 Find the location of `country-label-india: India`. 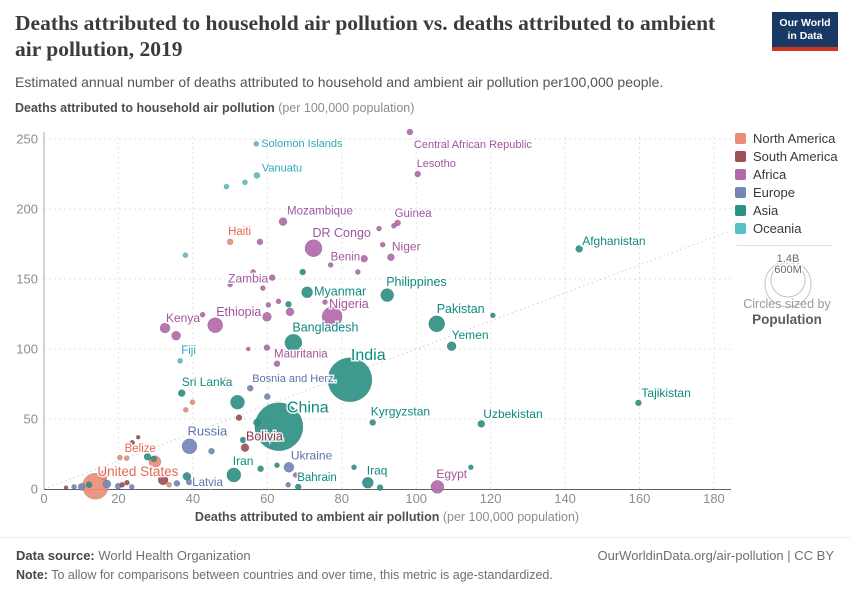

country-label-india: India is located at coordinates (368, 355).